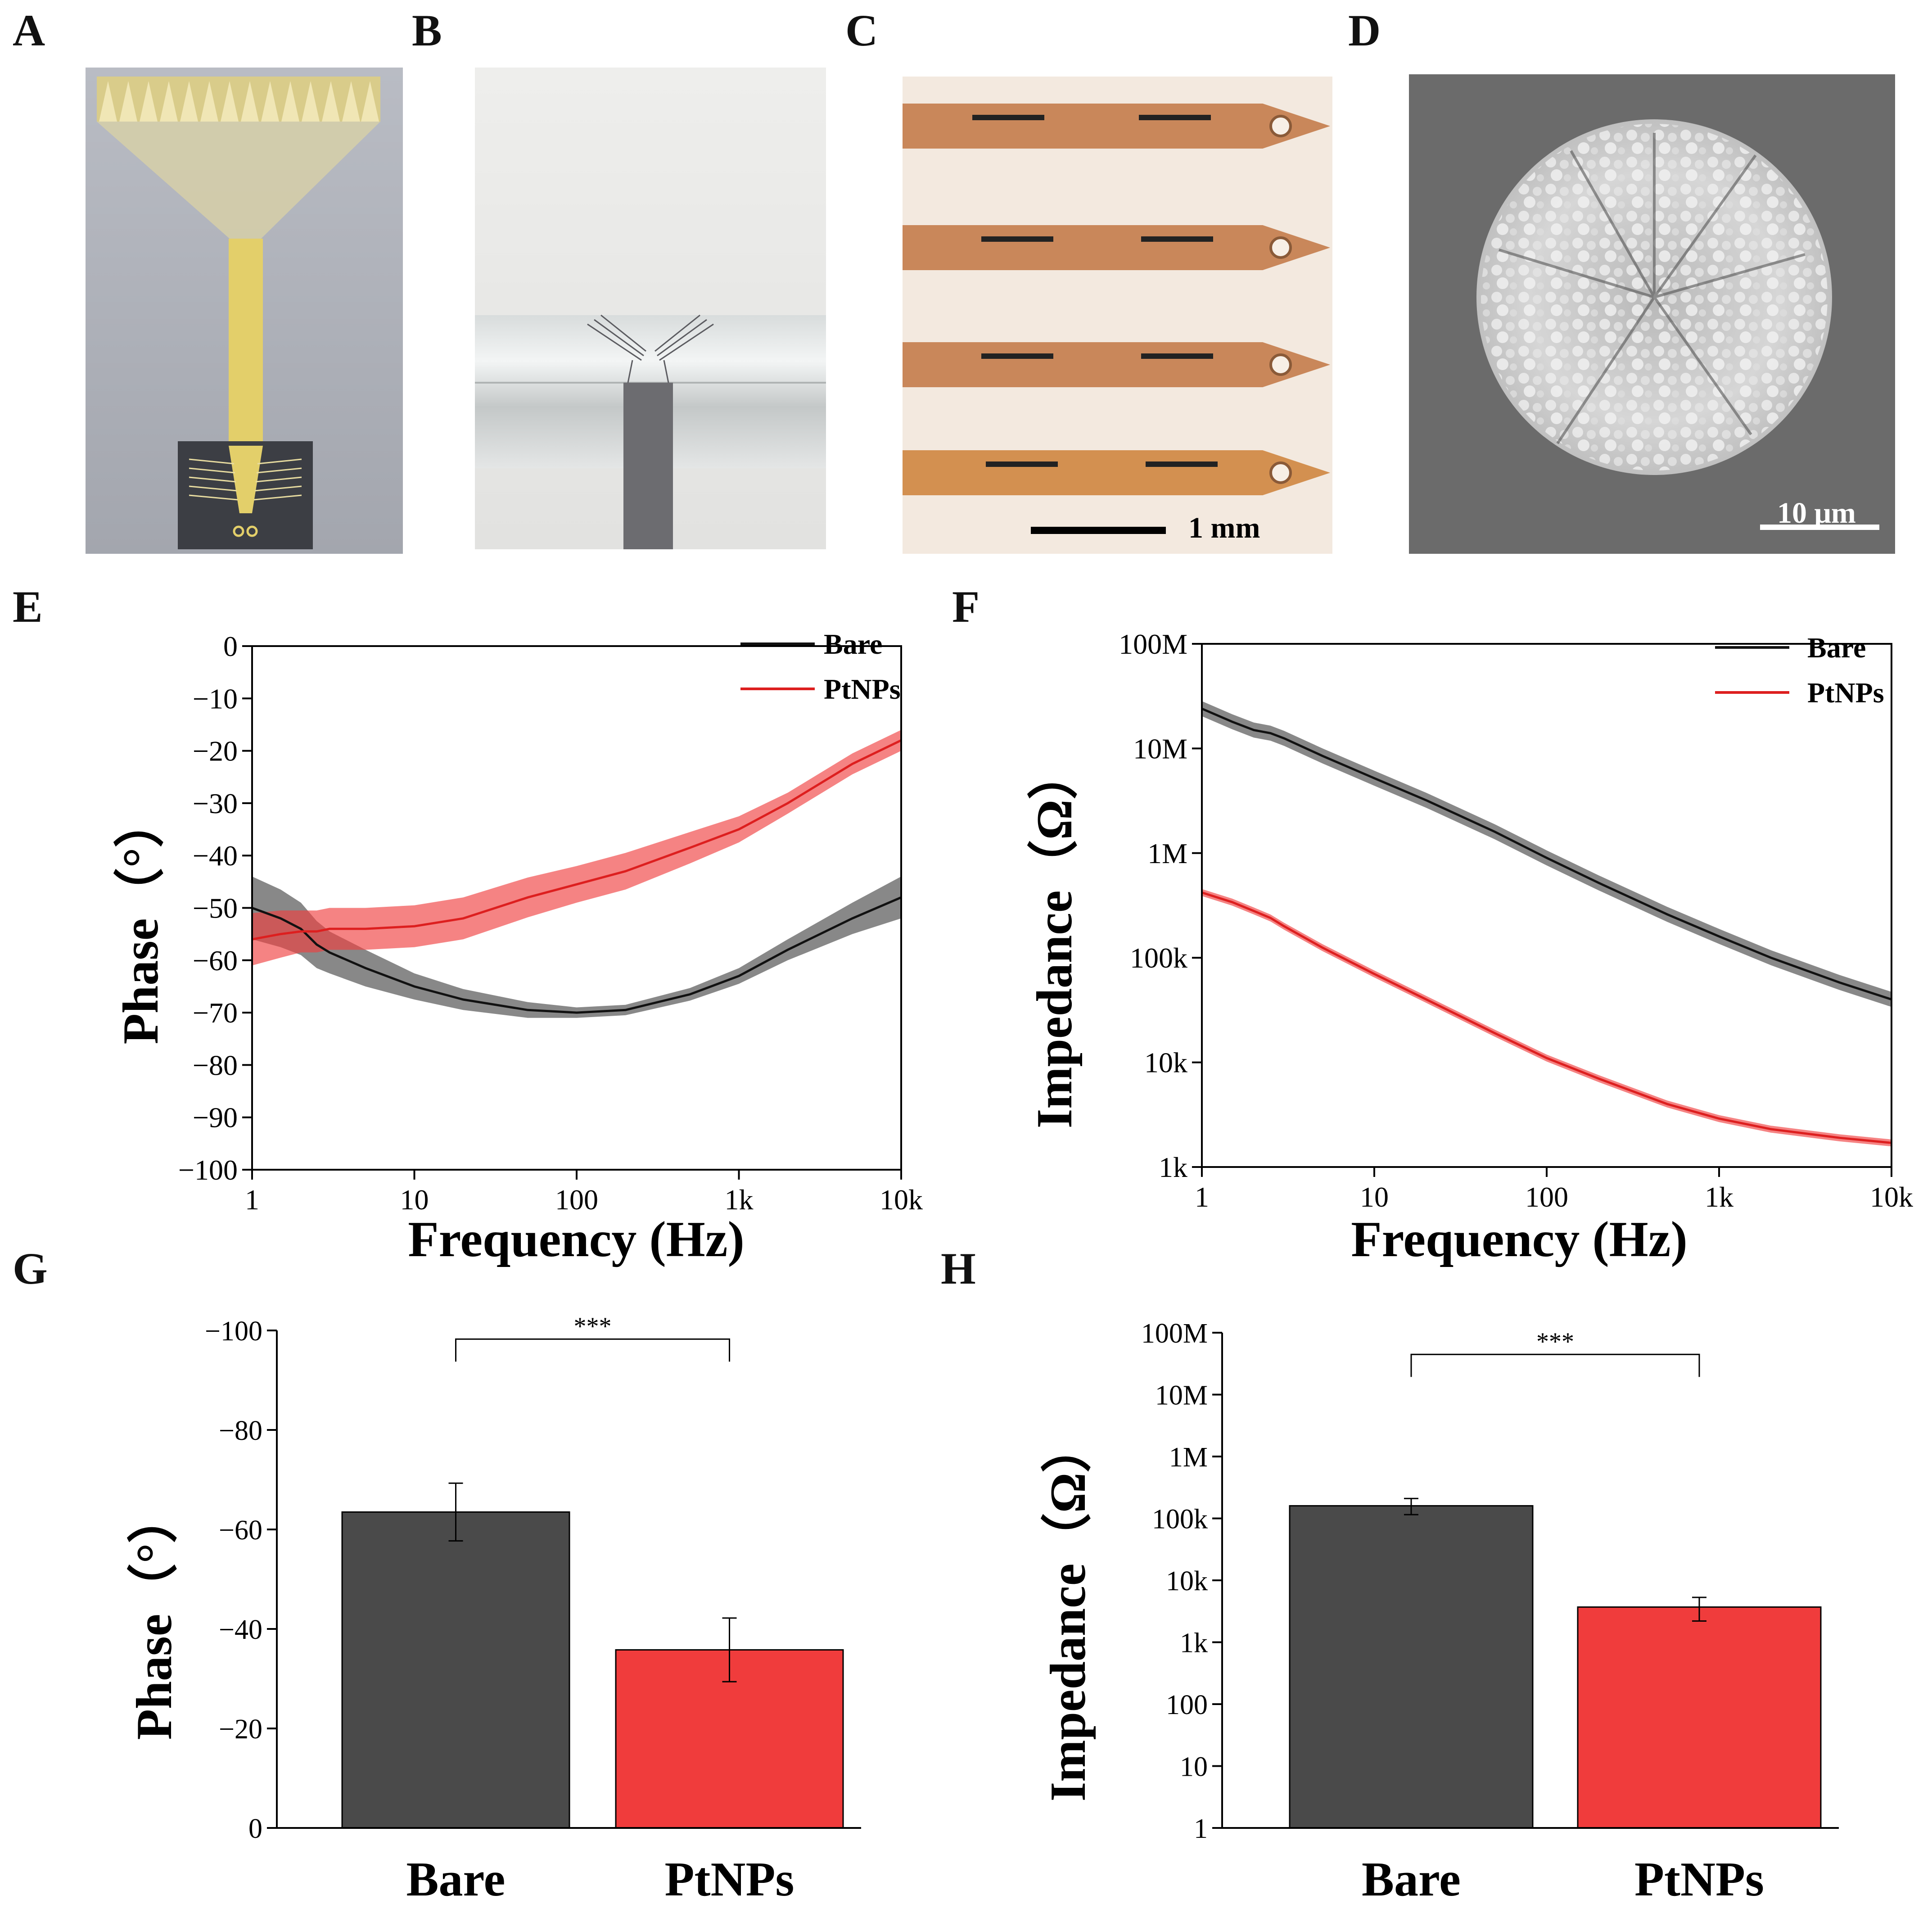  What do you see at coordinates (456, 1879) in the screenshot?
I see `category-label-bare: Bare` at bounding box center [456, 1879].